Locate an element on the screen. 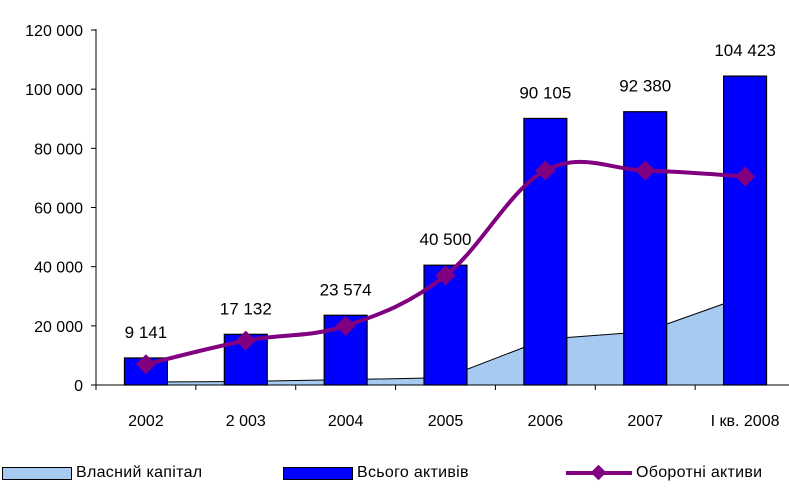 The height and width of the screenshot is (489, 789). y-tick-label-3: 60 000 is located at coordinates (58, 209).